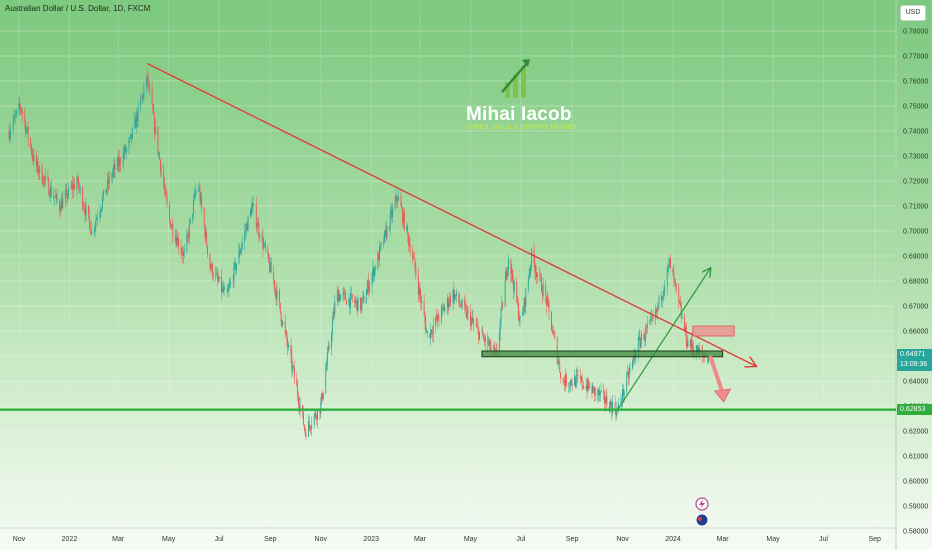  I want to click on demand-zone, so click(602, 354).